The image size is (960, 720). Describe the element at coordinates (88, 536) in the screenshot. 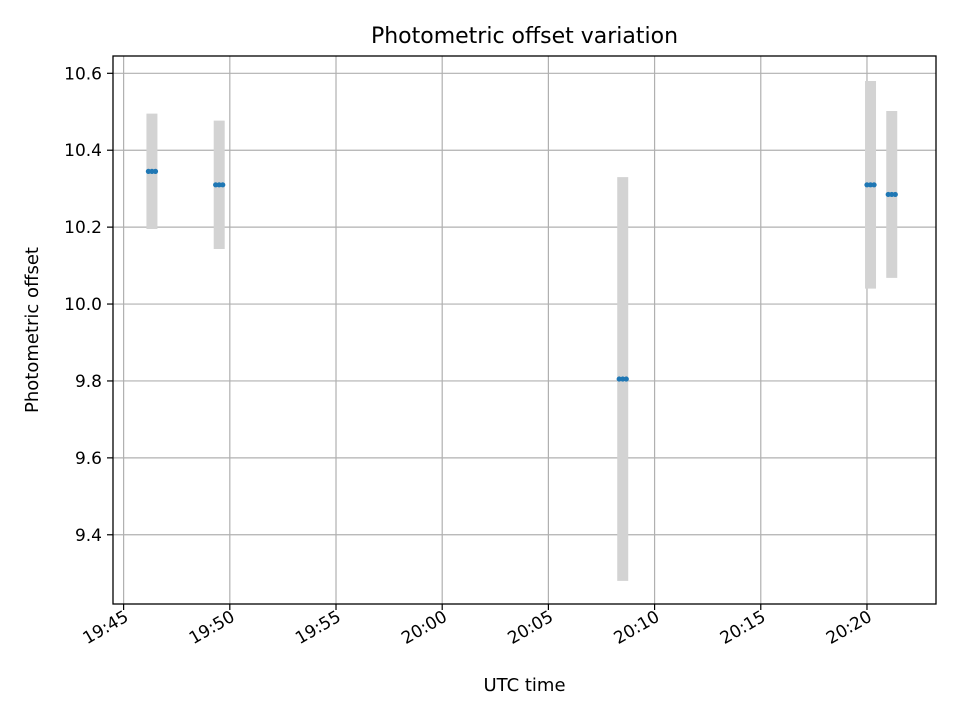

I see `y-tick-label: 9.4` at that location.